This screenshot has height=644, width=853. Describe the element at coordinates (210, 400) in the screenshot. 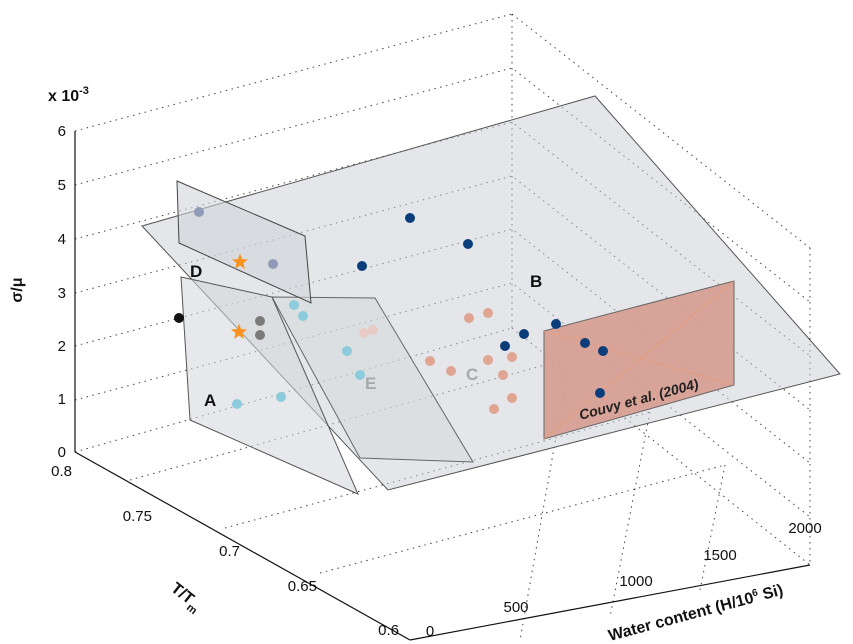

I see `plane-label-a: A` at that location.